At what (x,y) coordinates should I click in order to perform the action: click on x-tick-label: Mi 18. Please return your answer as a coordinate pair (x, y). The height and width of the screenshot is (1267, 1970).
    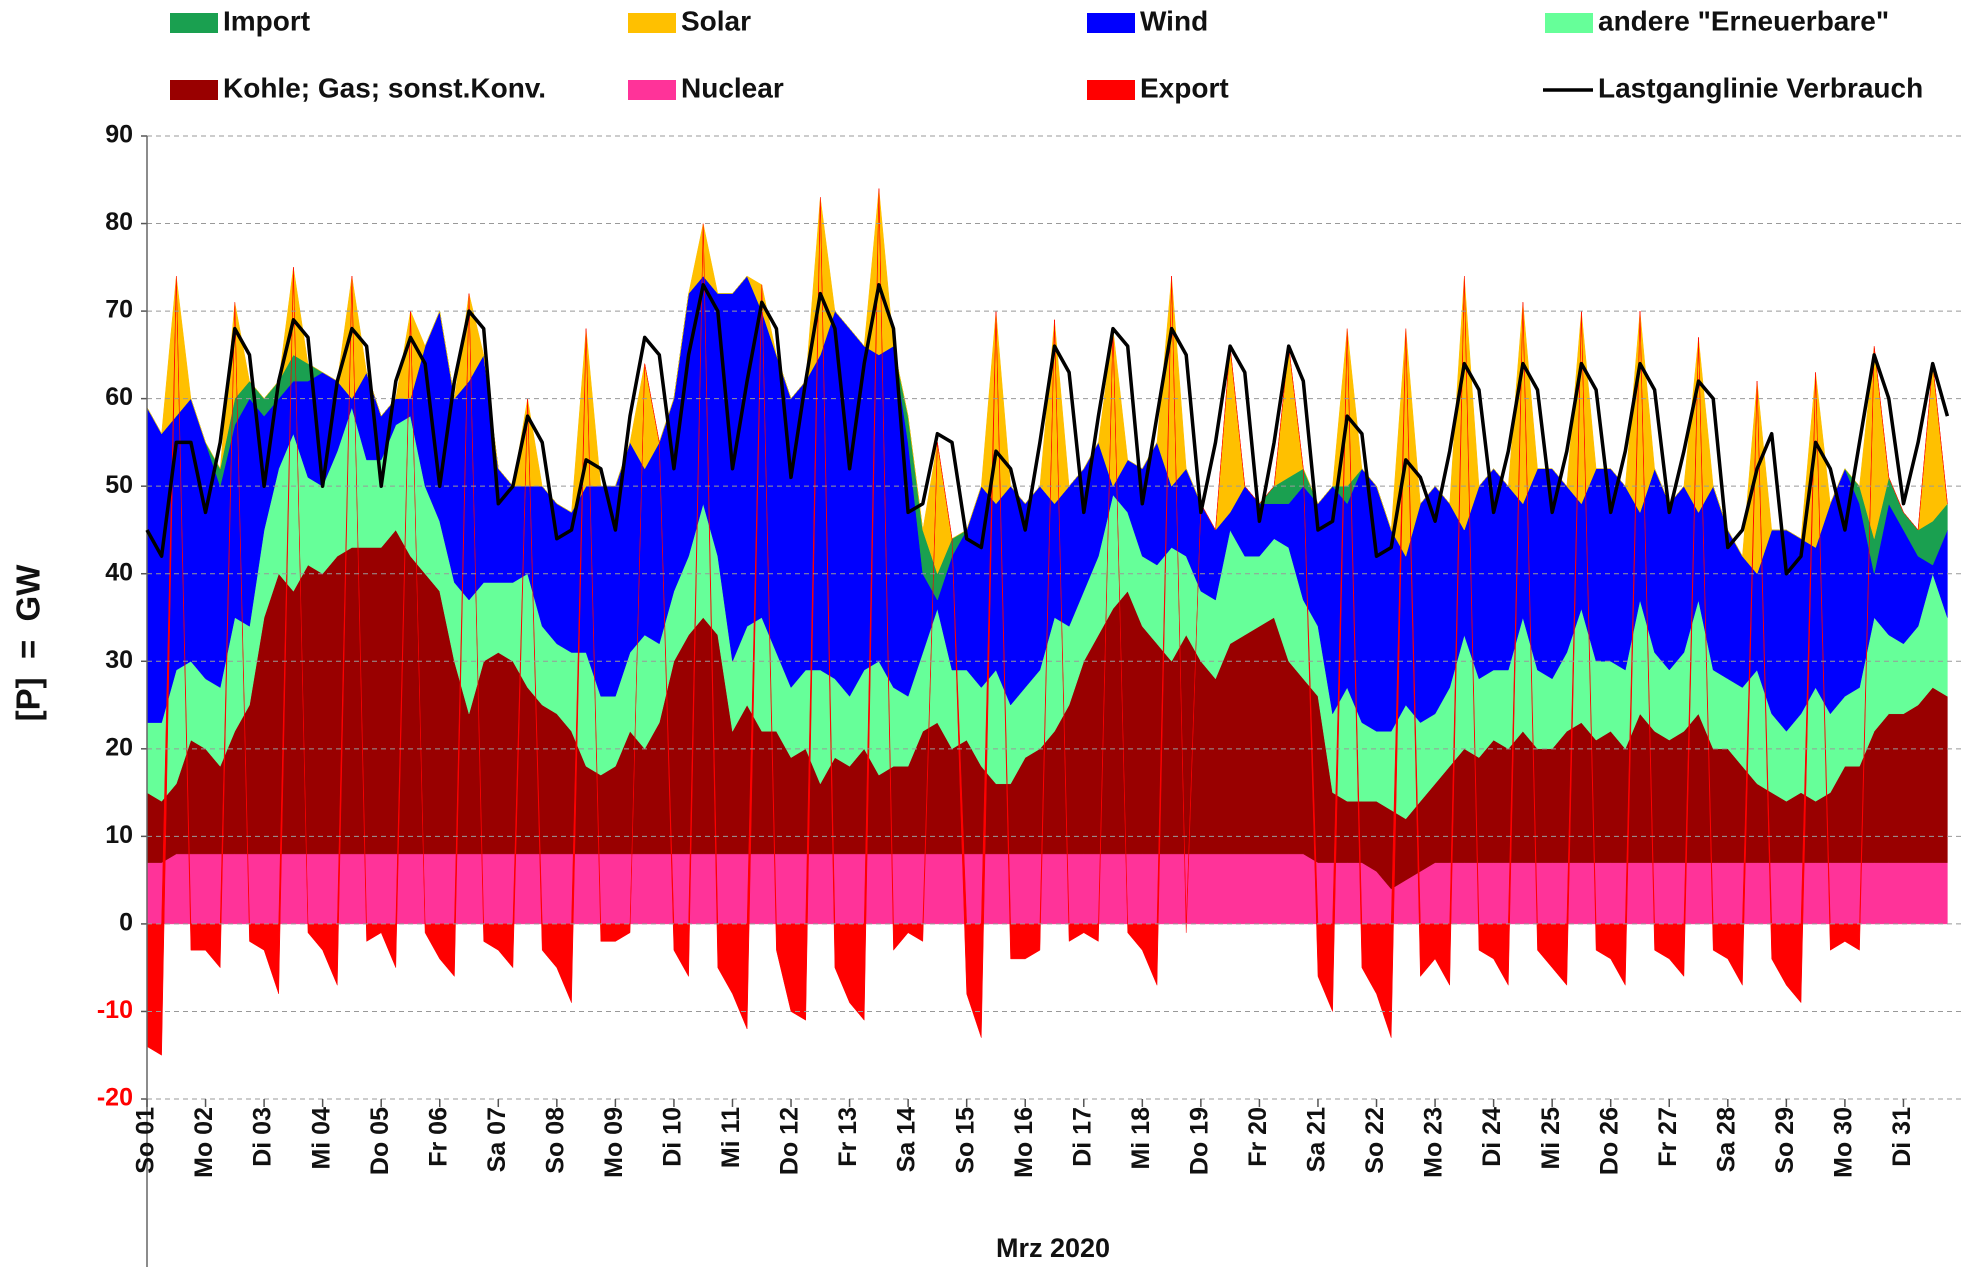
    Looking at the image, I should click on (1141, 1138).